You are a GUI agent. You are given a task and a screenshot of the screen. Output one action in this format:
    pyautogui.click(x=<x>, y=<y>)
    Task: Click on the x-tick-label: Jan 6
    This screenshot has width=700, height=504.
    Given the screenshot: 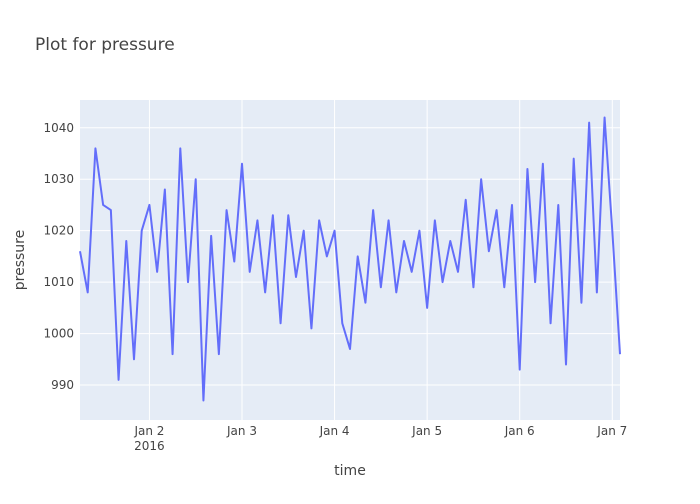 What is the action you would take?
    pyautogui.click(x=519, y=431)
    